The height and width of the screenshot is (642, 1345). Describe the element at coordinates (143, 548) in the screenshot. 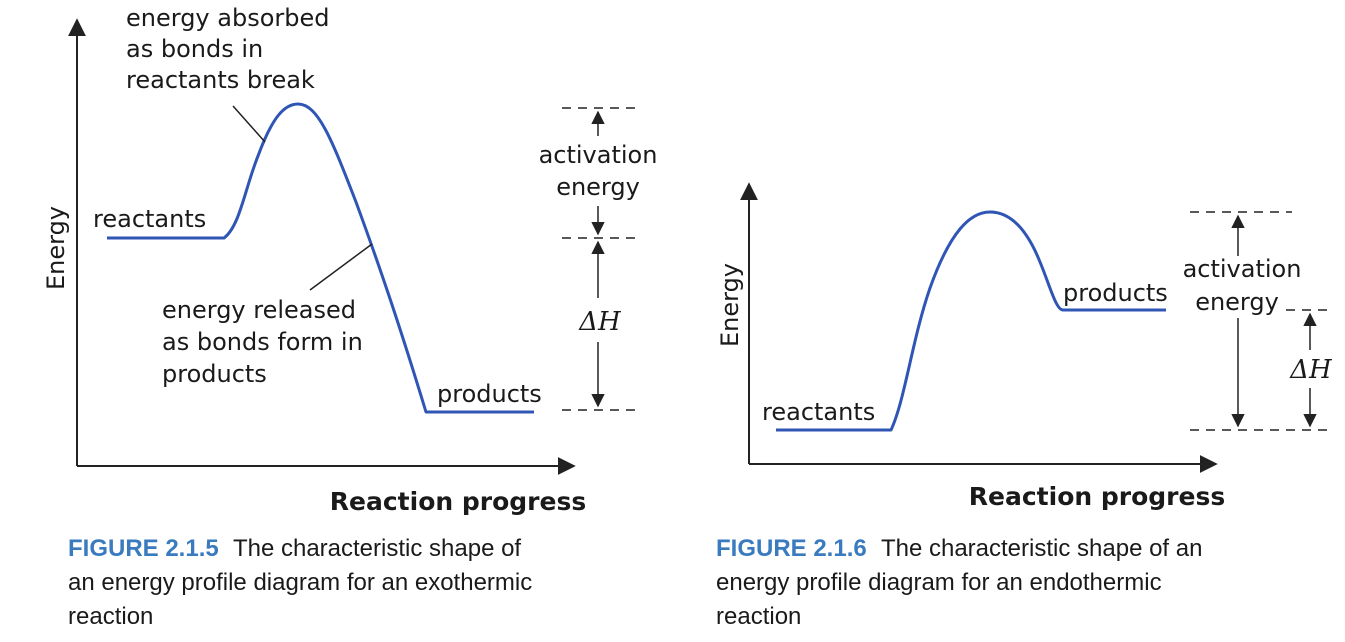

I see `caption-number: FIGURE 2.1.5` at that location.